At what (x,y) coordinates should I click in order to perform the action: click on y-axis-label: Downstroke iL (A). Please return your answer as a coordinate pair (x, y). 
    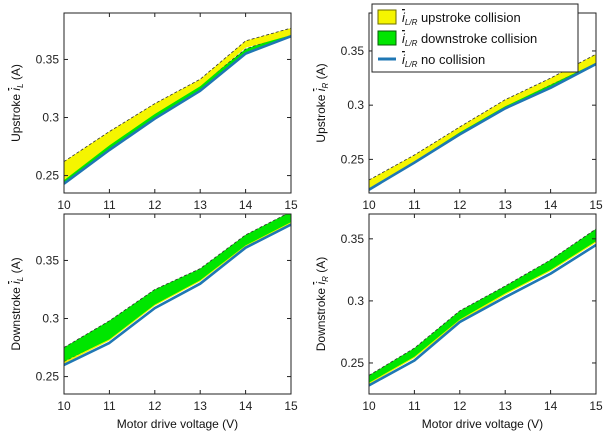
    Looking at the image, I should click on (17, 303).